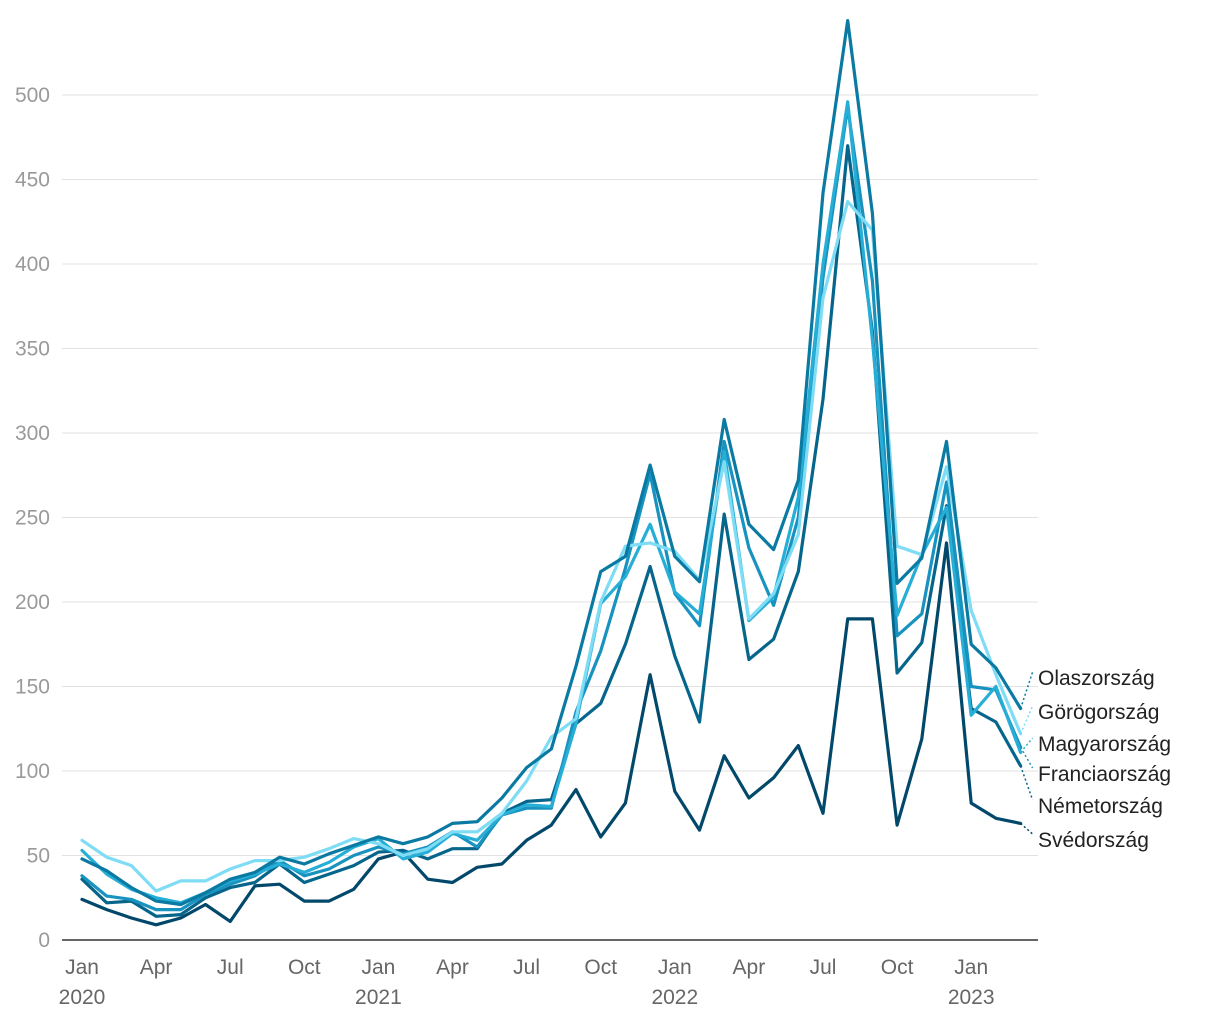 This screenshot has width=1220, height=1020. Describe the element at coordinates (1096, 678) in the screenshot. I see `legend-label-Olaszország: Olaszország` at that location.